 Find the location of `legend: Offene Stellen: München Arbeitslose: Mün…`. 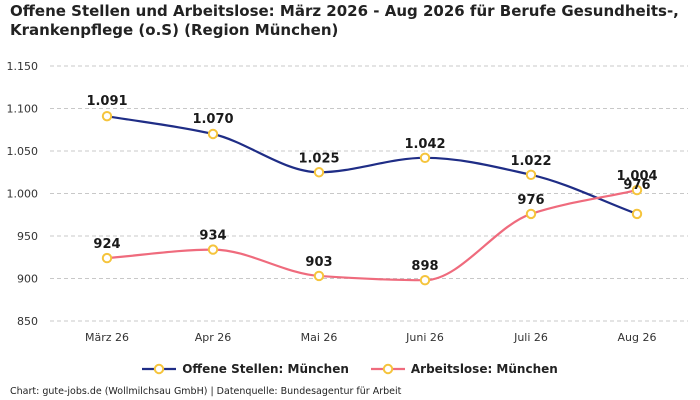

legend: Offene Stellen: München Arbeitslose: Mün… is located at coordinates (350, 369).